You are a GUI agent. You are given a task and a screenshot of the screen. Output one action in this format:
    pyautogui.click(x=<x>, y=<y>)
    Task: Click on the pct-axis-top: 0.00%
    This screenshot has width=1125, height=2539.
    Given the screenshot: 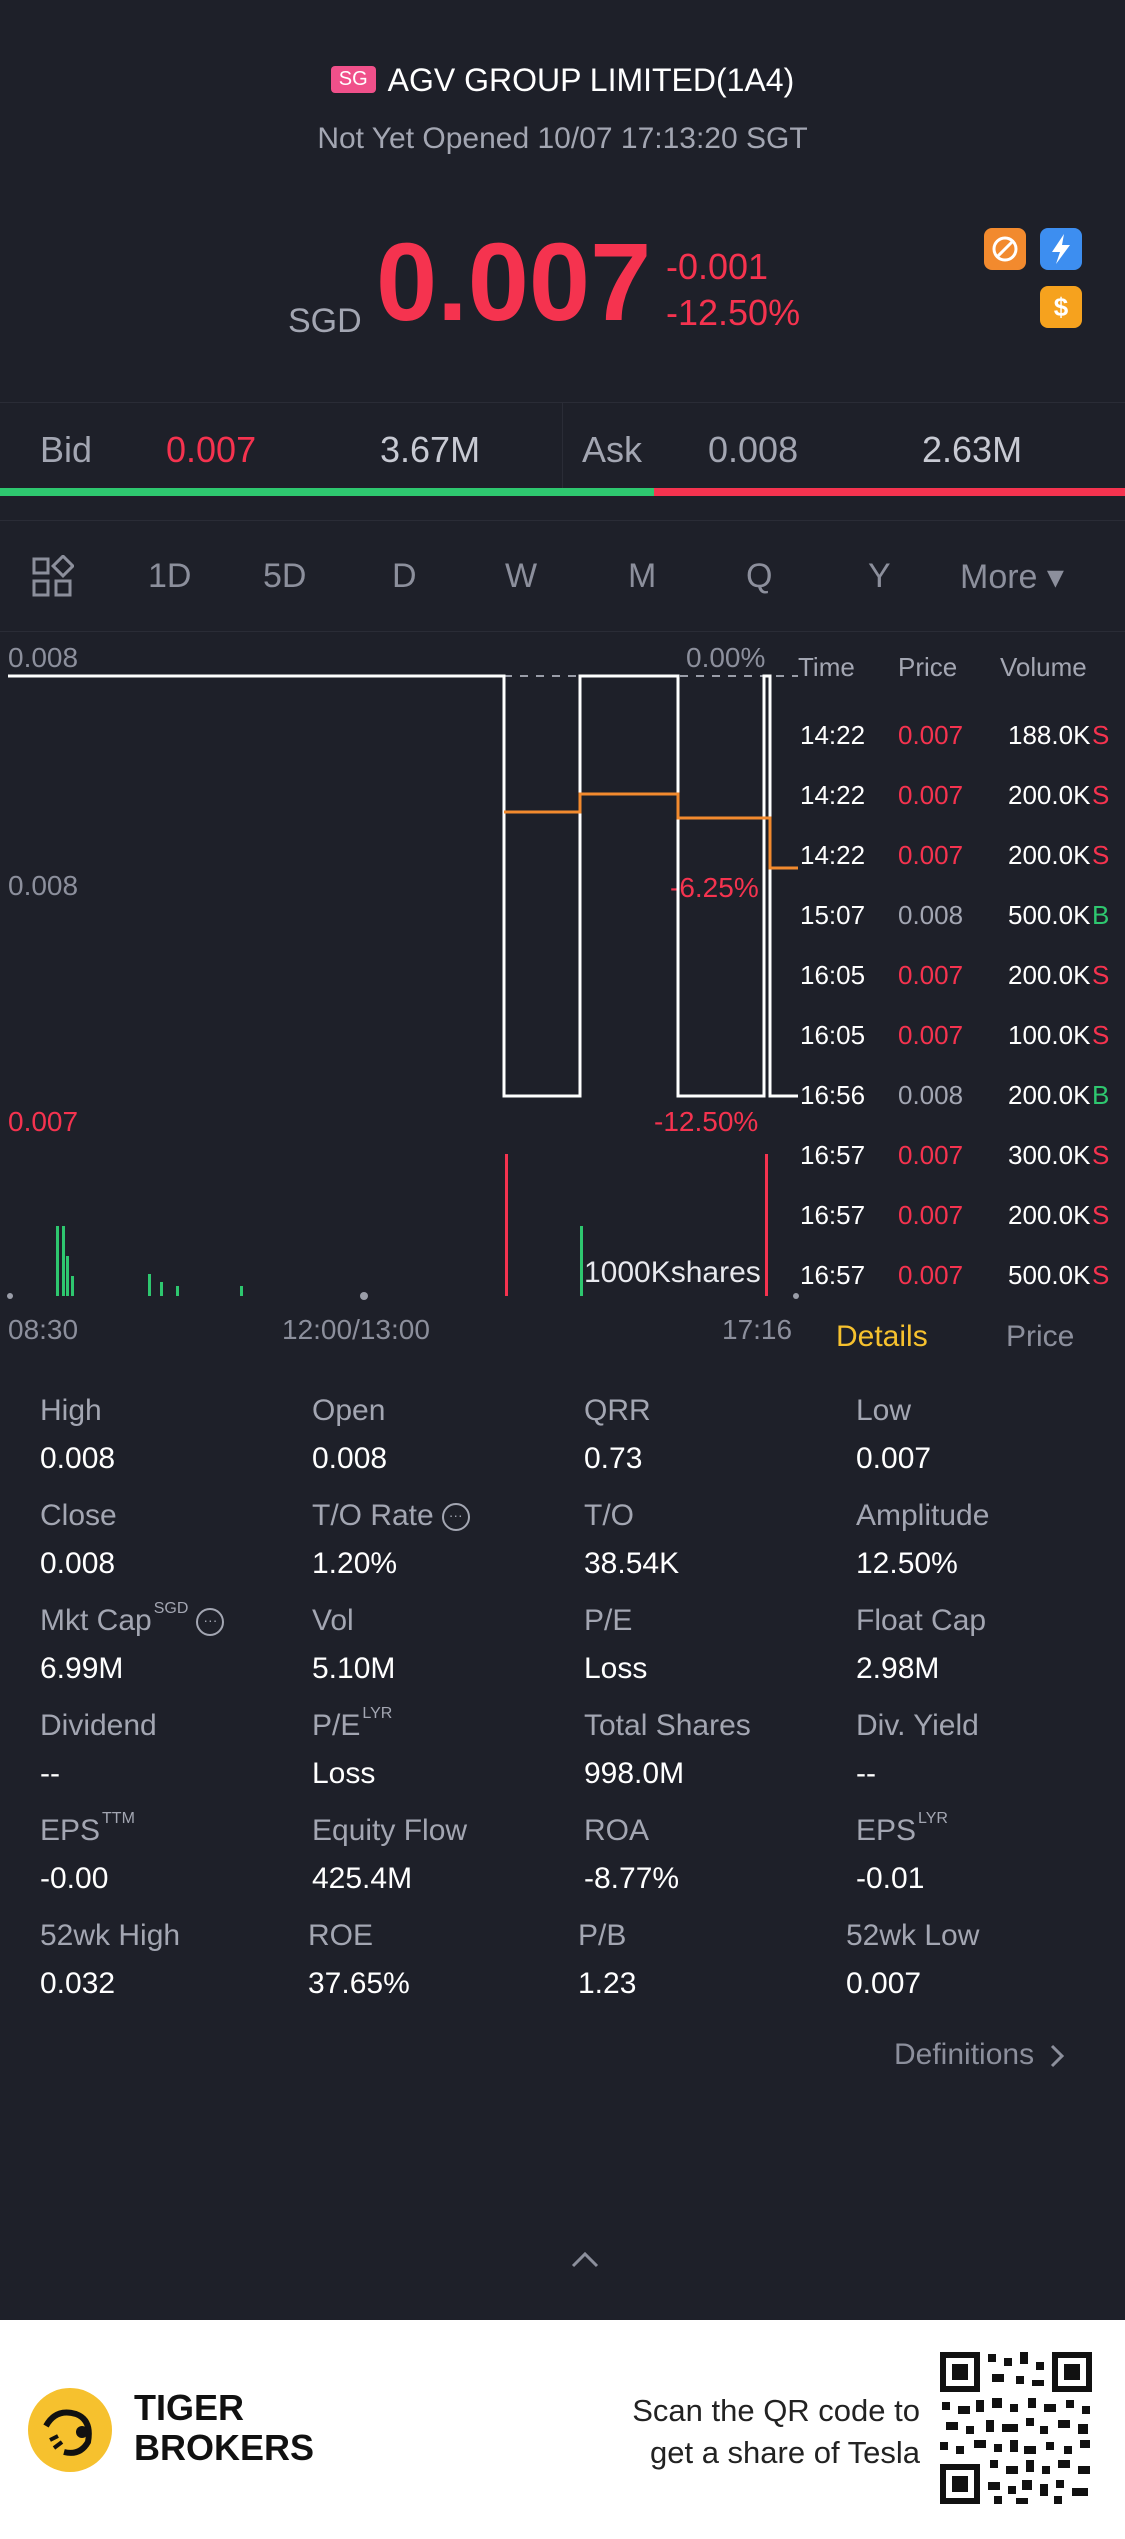 What is the action you would take?
    pyautogui.click(x=726, y=657)
    